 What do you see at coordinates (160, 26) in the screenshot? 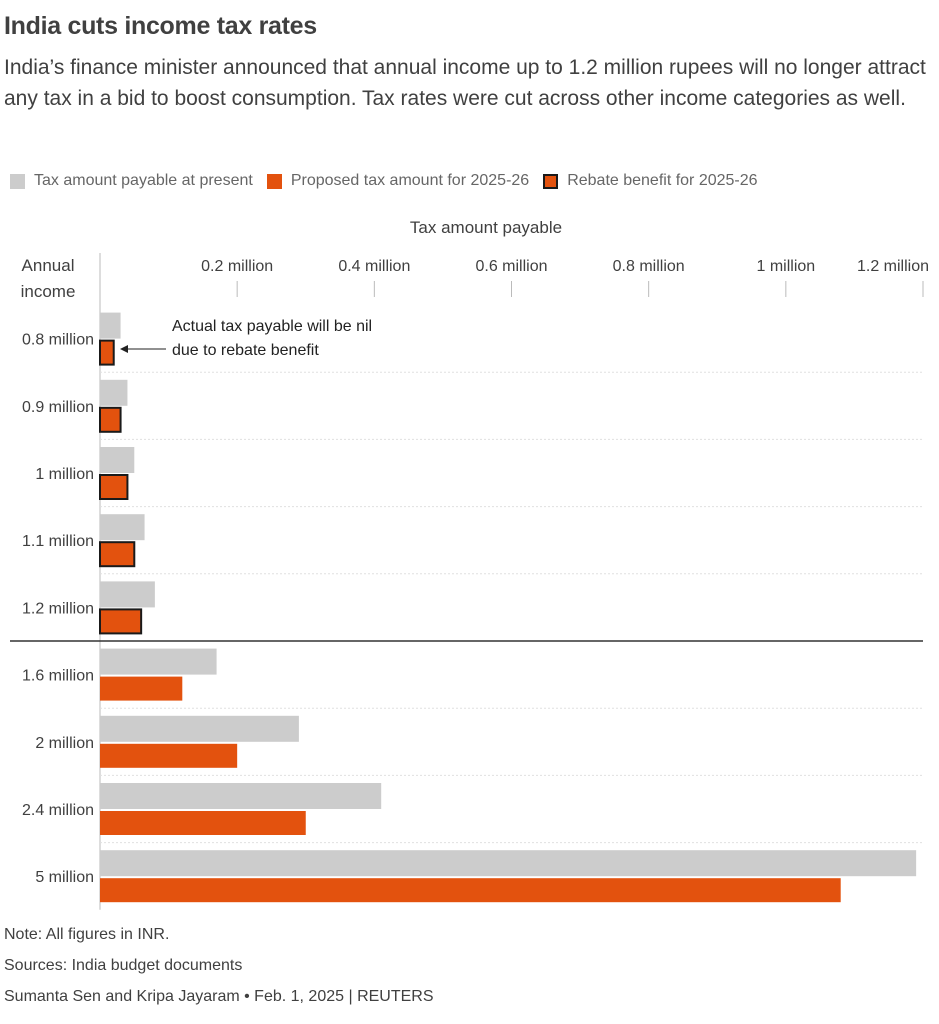
I see `chart-title: India cuts income tax rates` at bounding box center [160, 26].